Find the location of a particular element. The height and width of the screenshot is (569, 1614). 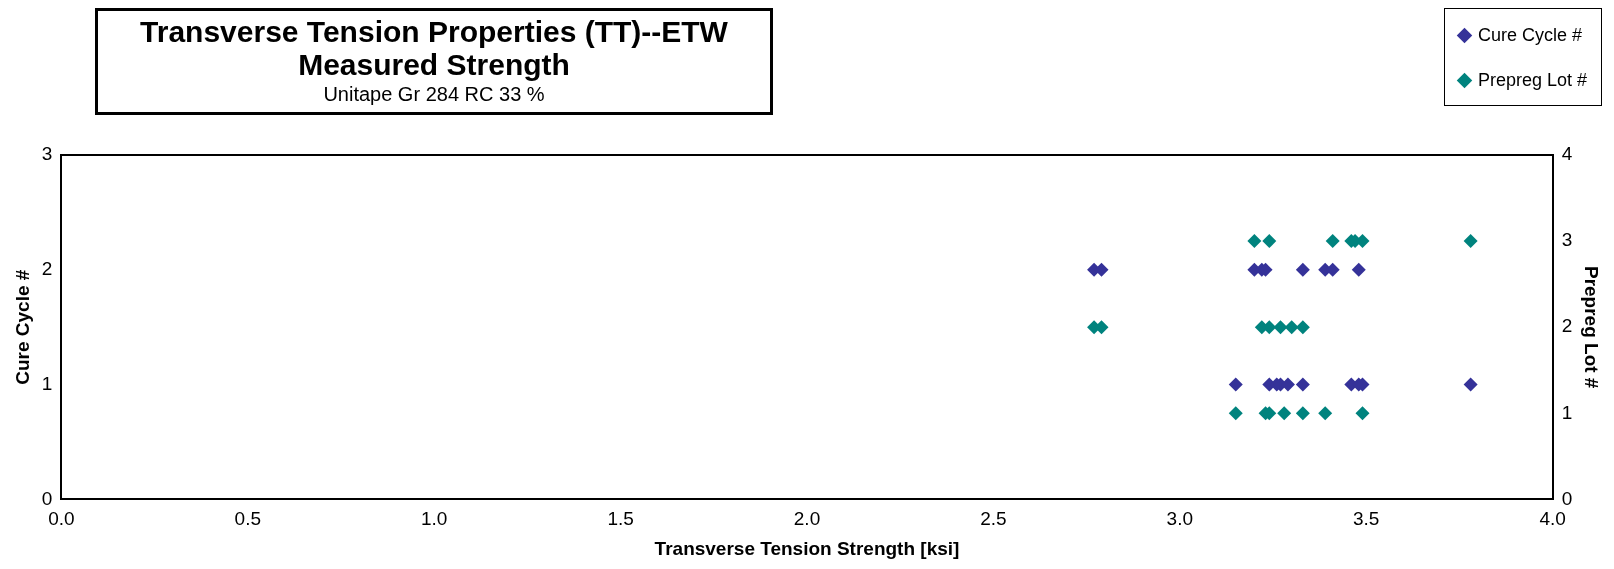

y2-axis-title: Prepreg Lot # is located at coordinates (1592, 327).